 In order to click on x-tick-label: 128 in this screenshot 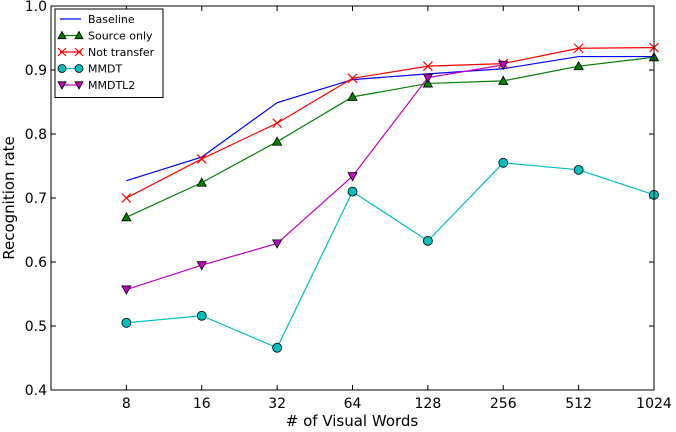, I will do `click(428, 404)`.